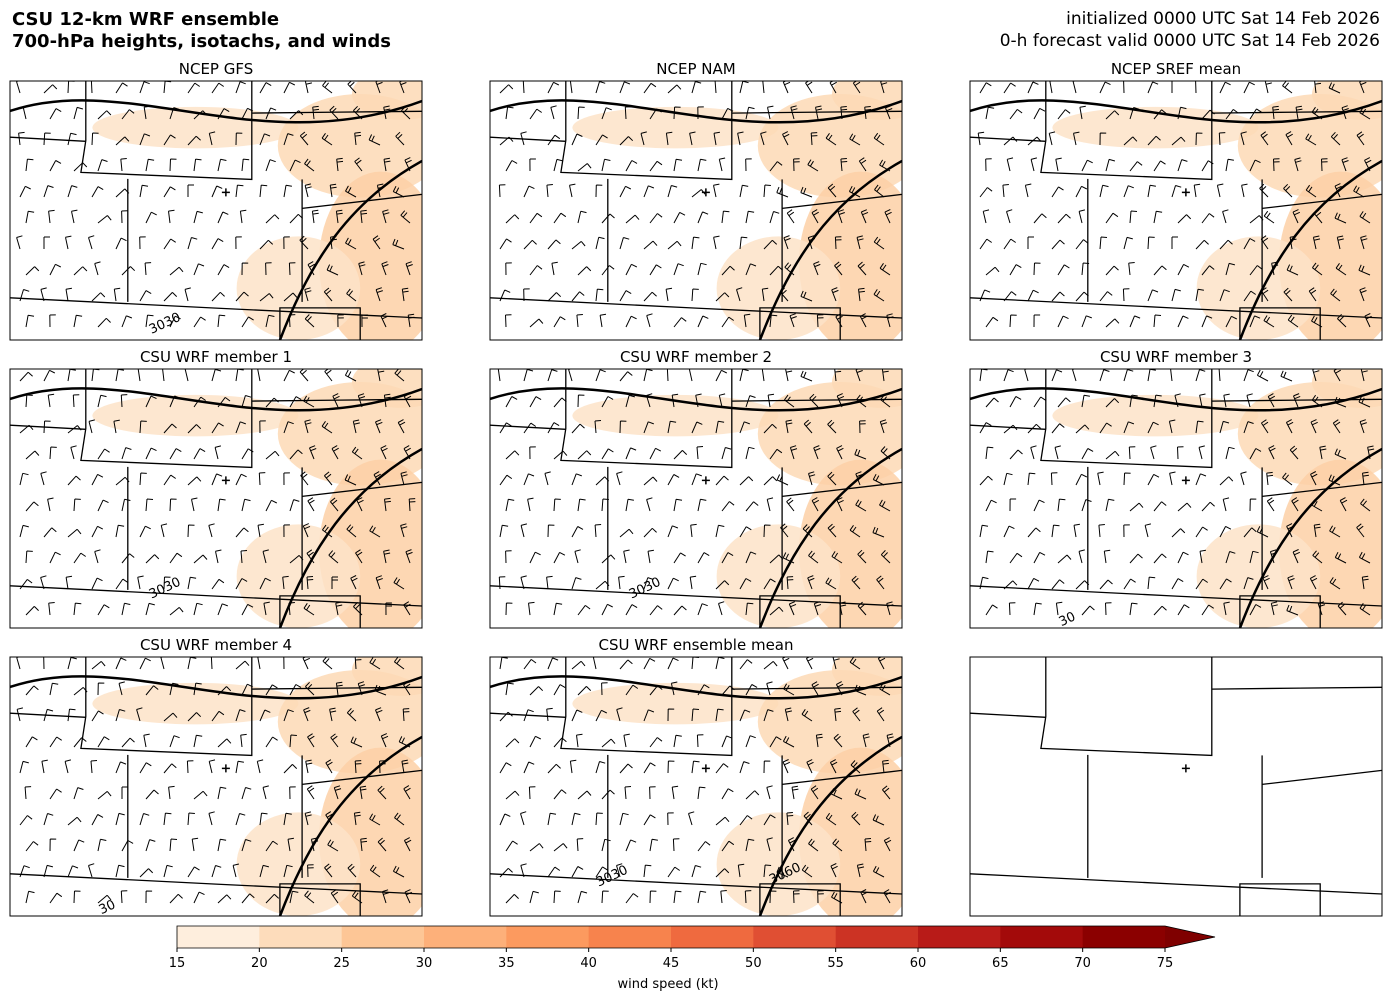  I want to click on map-panel: 3030, so click(696, 498).